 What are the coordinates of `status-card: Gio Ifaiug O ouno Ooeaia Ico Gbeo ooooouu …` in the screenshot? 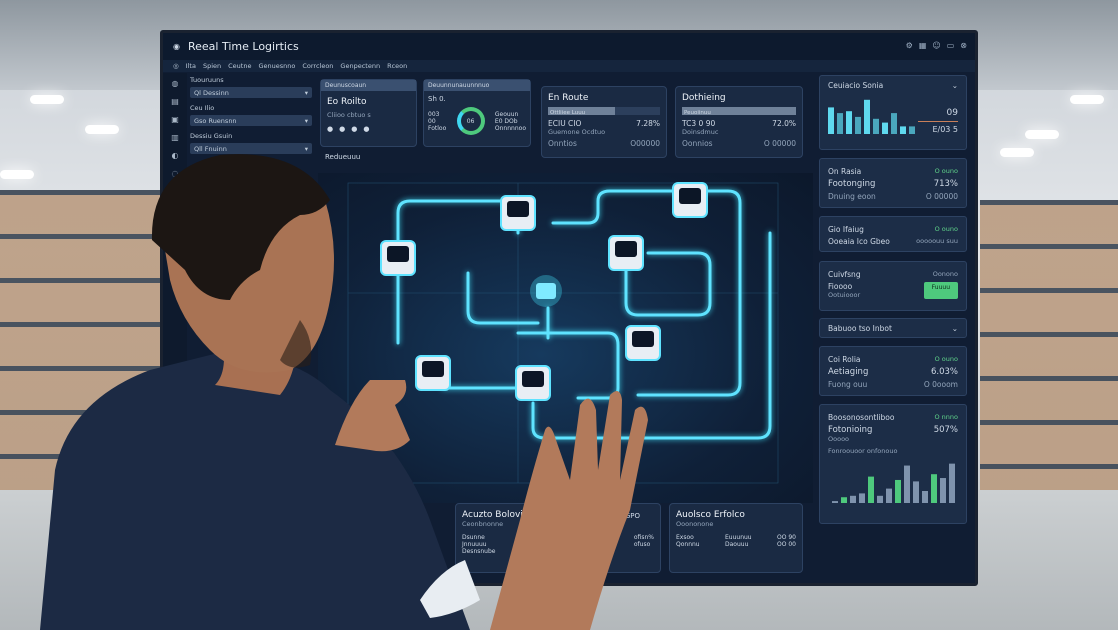 It's located at (893, 234).